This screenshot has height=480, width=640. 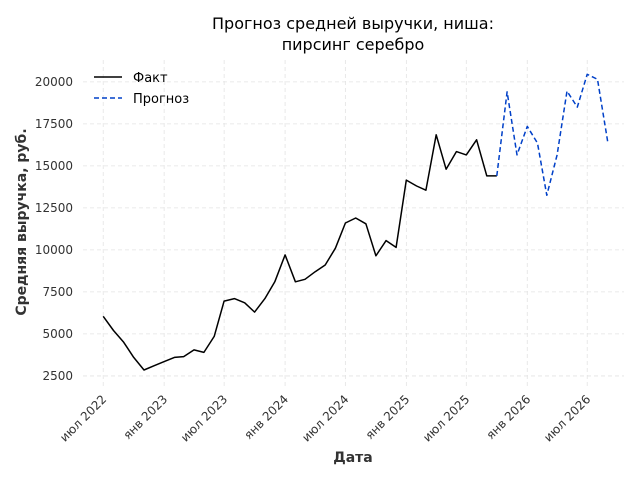 What do you see at coordinates (22, 221) in the screenshot?
I see `y-axis-title: Средняя выручка, руб.` at bounding box center [22, 221].